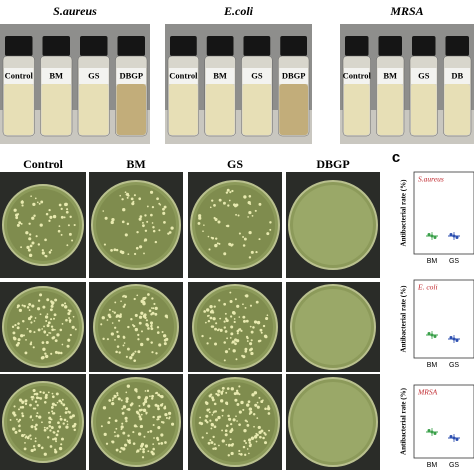  What do you see at coordinates (357, 76) in the screenshot?
I see `vial-label-strip` at bounding box center [357, 76].